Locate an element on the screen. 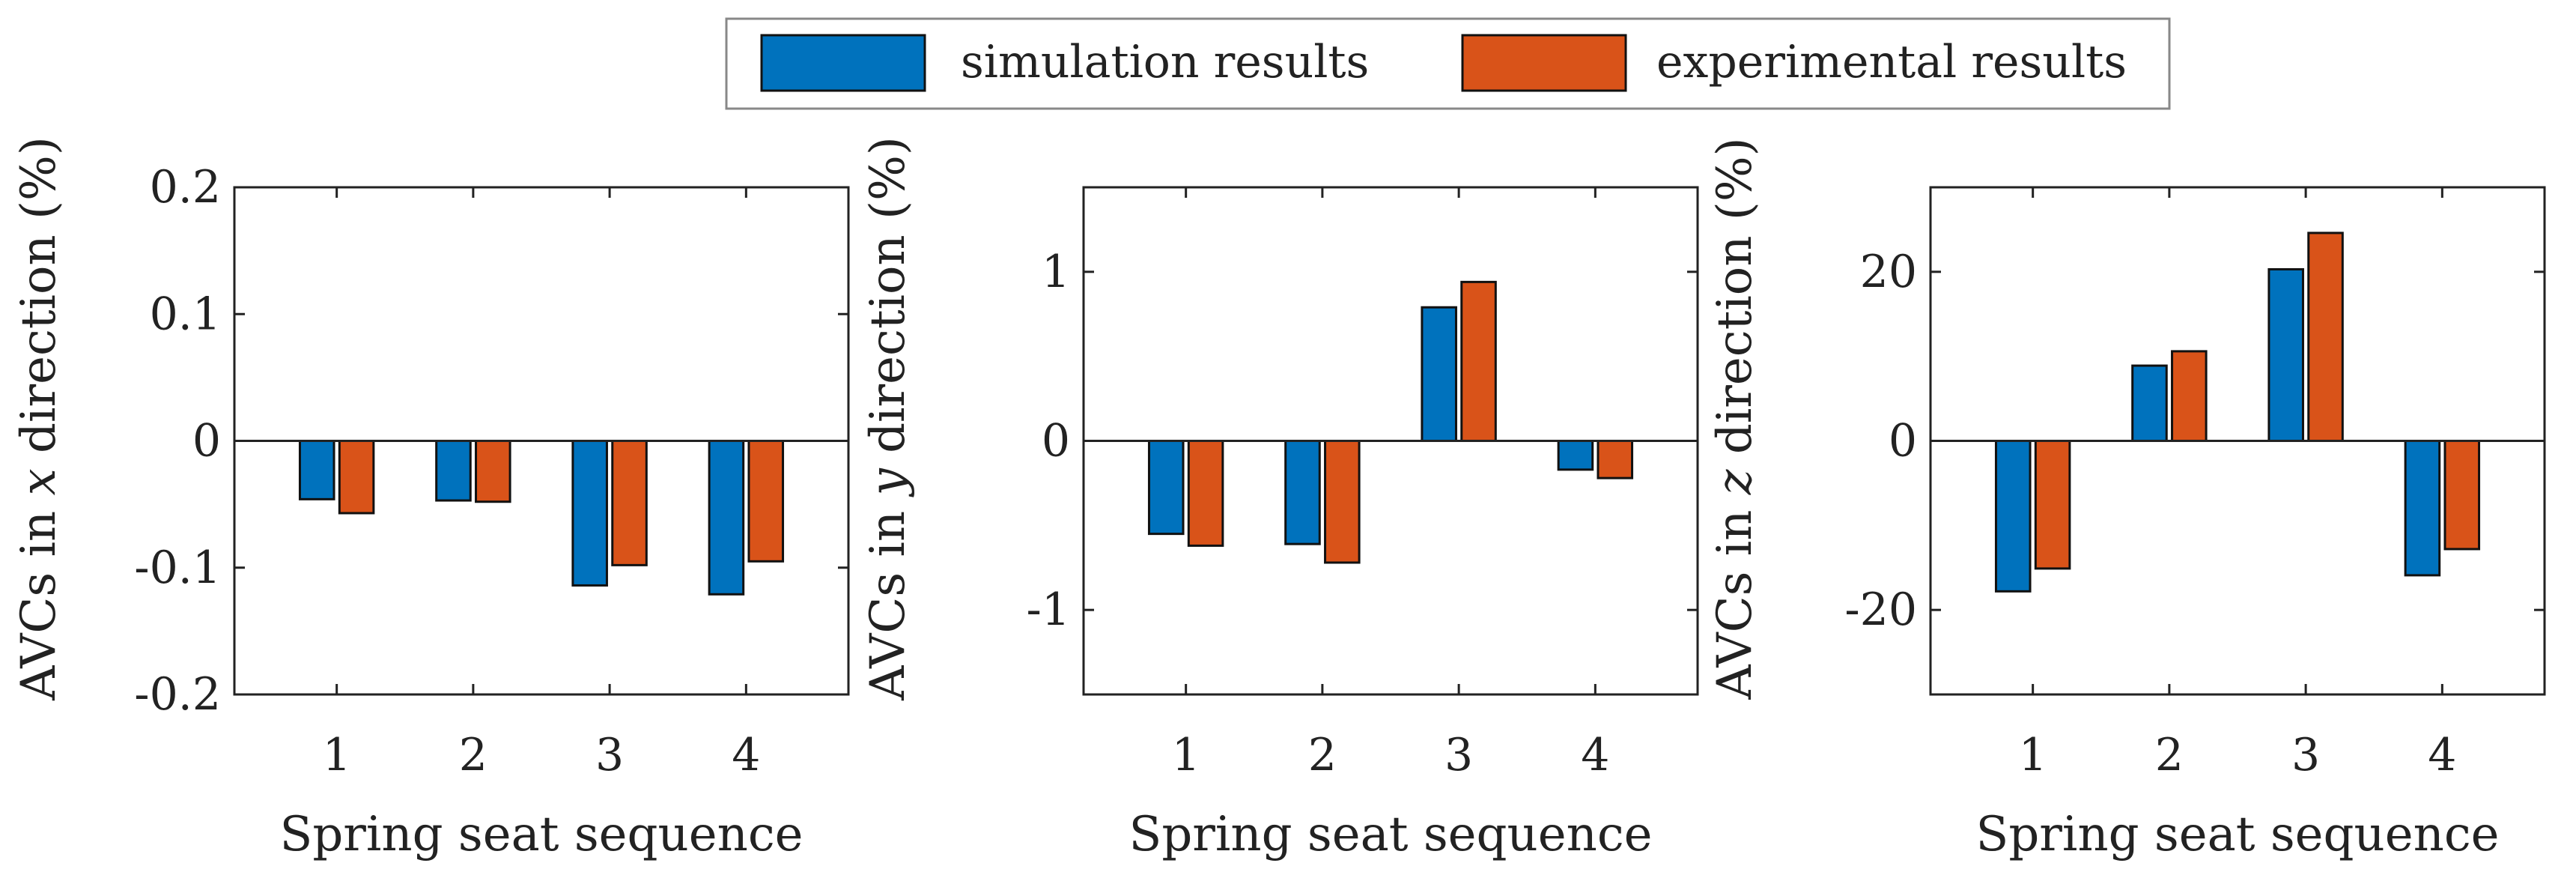 This screenshot has height=881, width=2576. y-tick-label: 0.1 is located at coordinates (185, 314).